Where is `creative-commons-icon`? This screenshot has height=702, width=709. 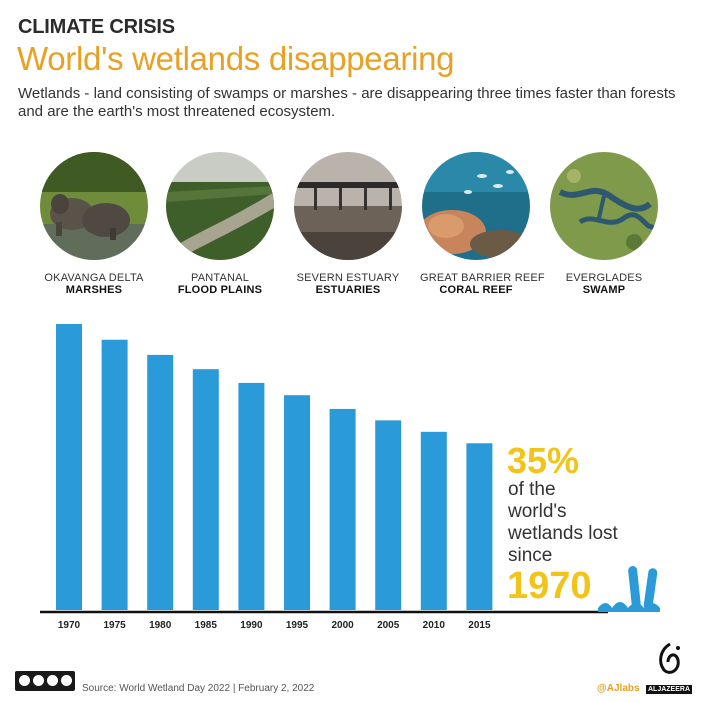
creative-commons-icon is located at coordinates (45, 681).